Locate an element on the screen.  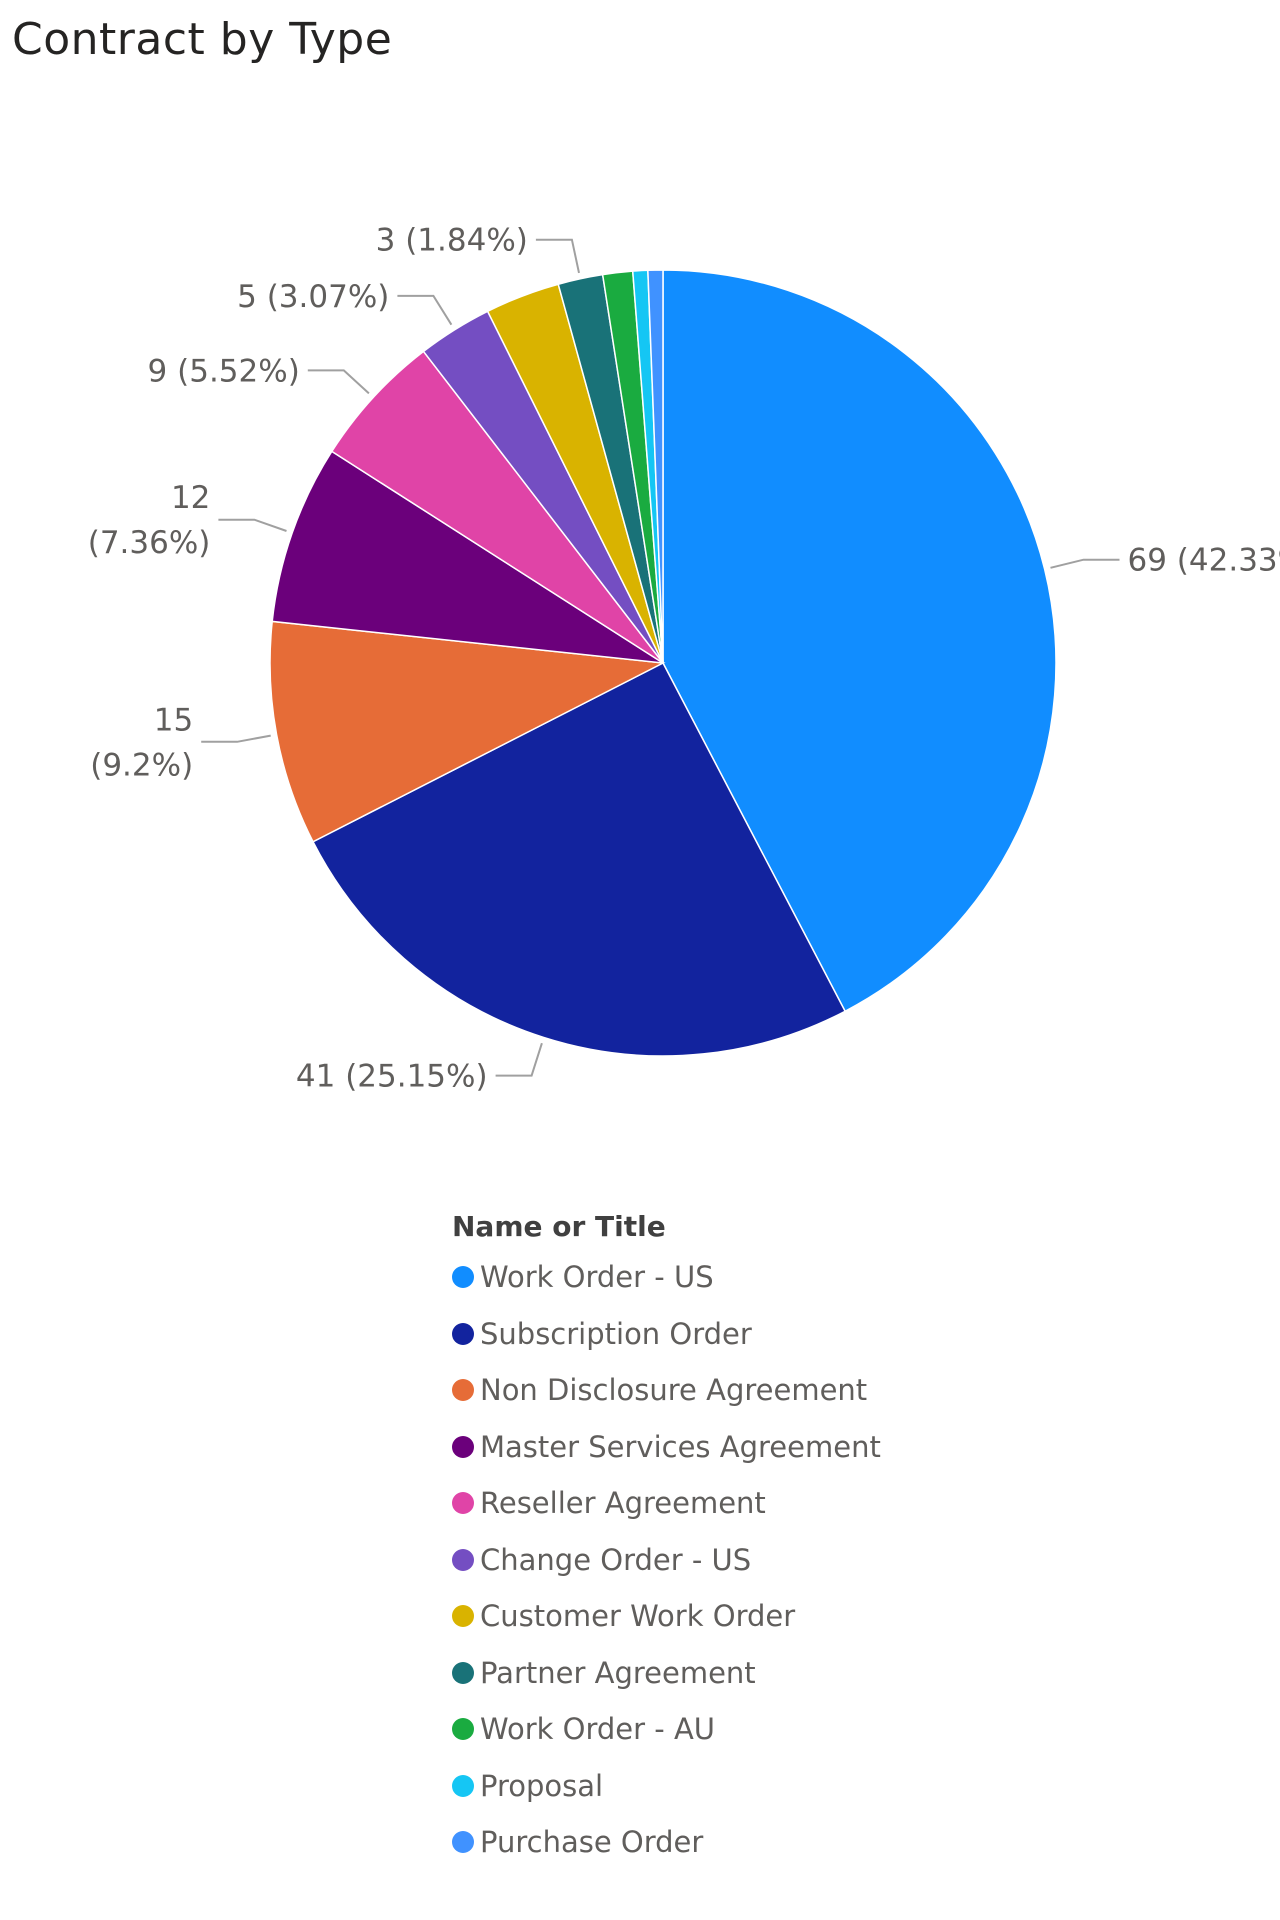
leader-line-work-order-us is located at coordinates (1085, 563).